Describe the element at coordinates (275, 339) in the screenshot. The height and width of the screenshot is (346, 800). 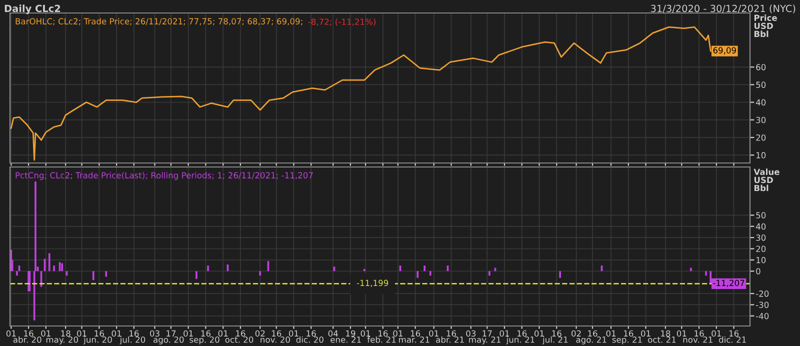
I see `x2-tick-label: nov. 20` at that location.